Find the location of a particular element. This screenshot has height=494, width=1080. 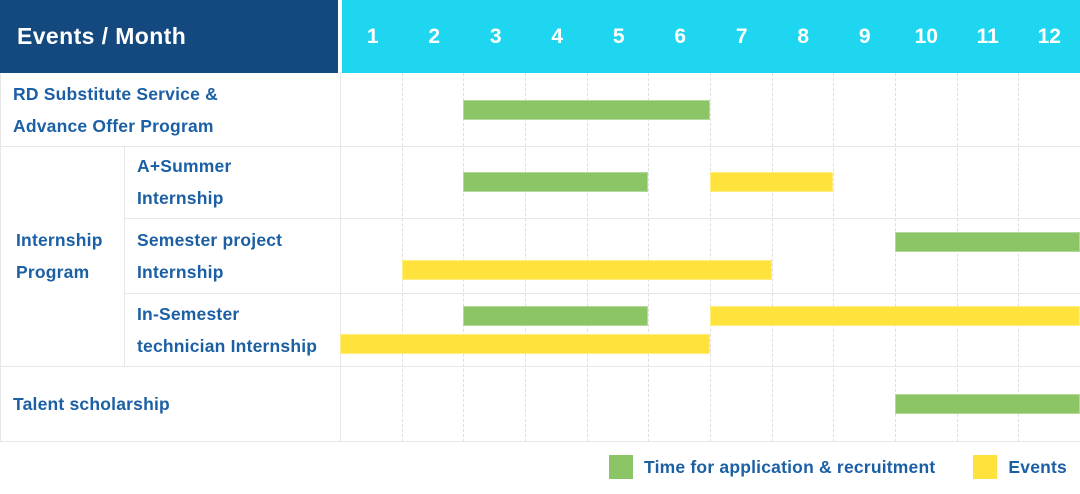

table-corner-header: Events / Month is located at coordinates (169, 36).